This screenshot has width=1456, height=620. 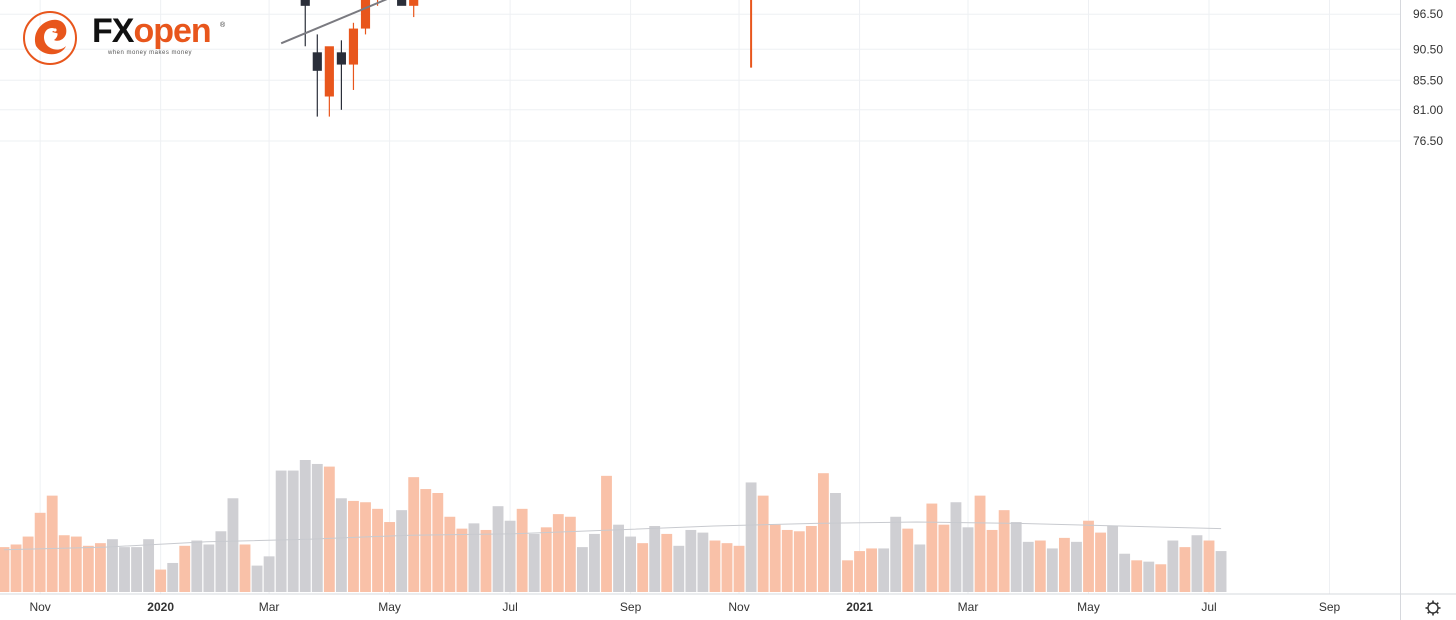 What do you see at coordinates (334, 22) in the screenshot?
I see `channel-lower-line` at bounding box center [334, 22].